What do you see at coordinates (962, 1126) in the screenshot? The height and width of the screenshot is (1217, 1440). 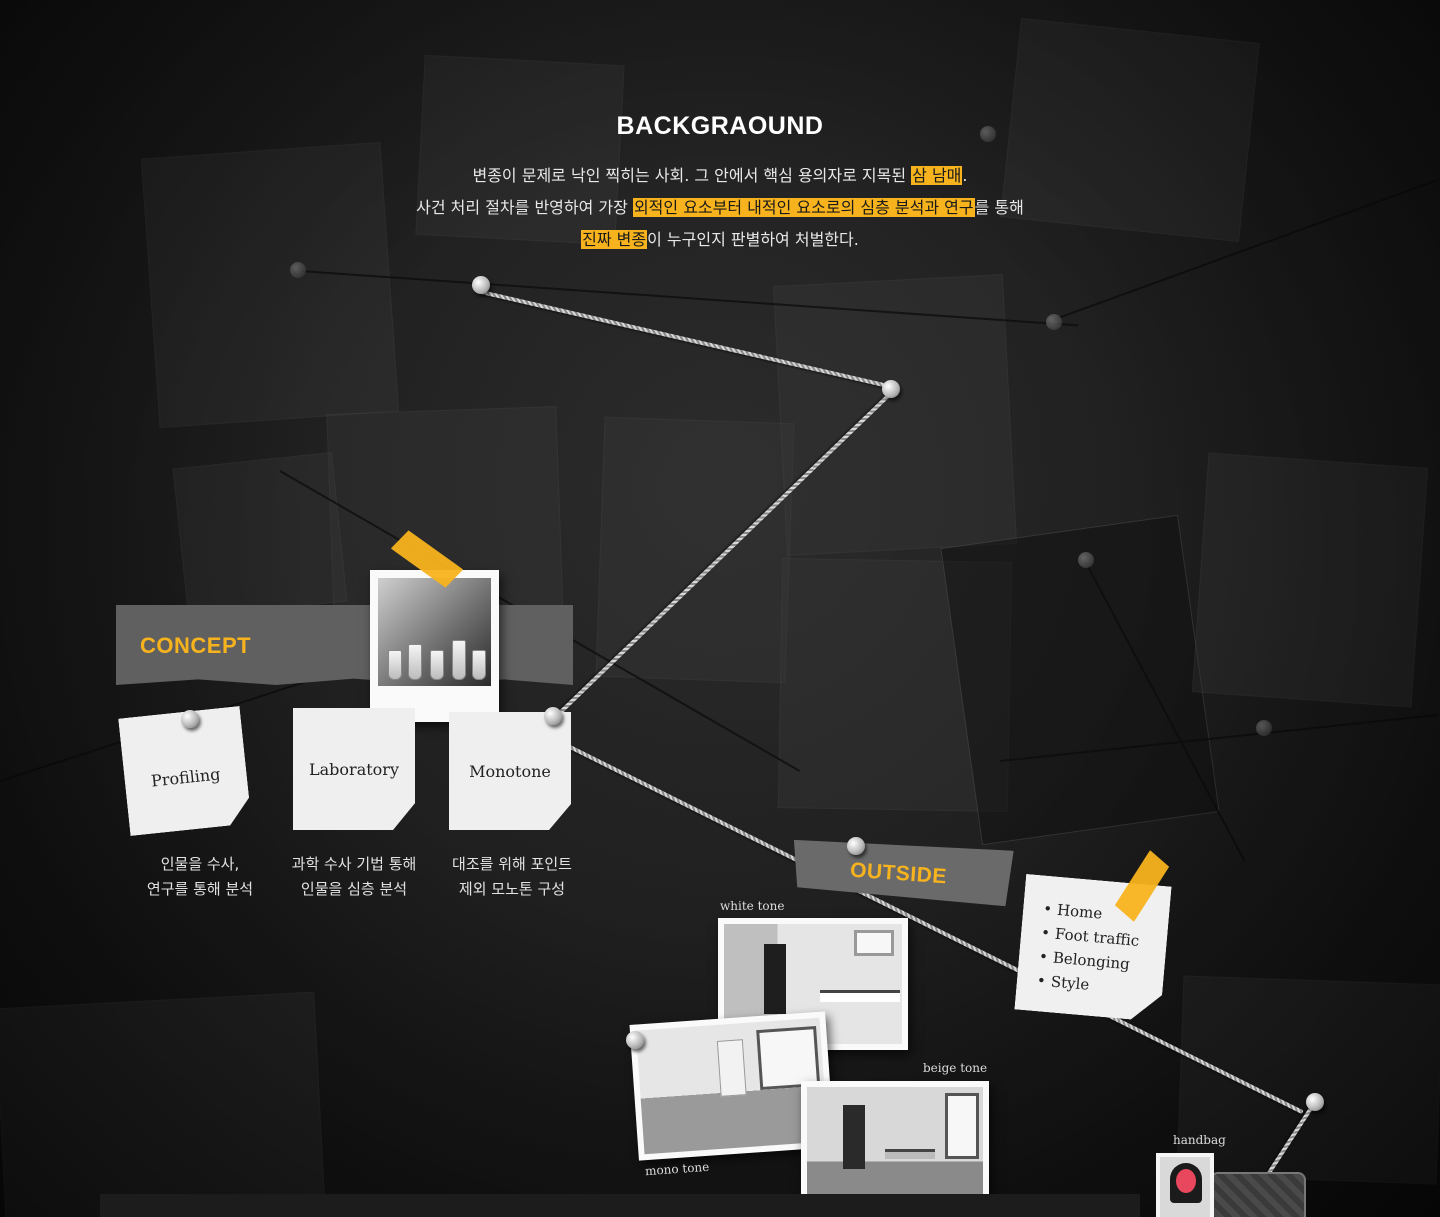 I see `window` at bounding box center [962, 1126].